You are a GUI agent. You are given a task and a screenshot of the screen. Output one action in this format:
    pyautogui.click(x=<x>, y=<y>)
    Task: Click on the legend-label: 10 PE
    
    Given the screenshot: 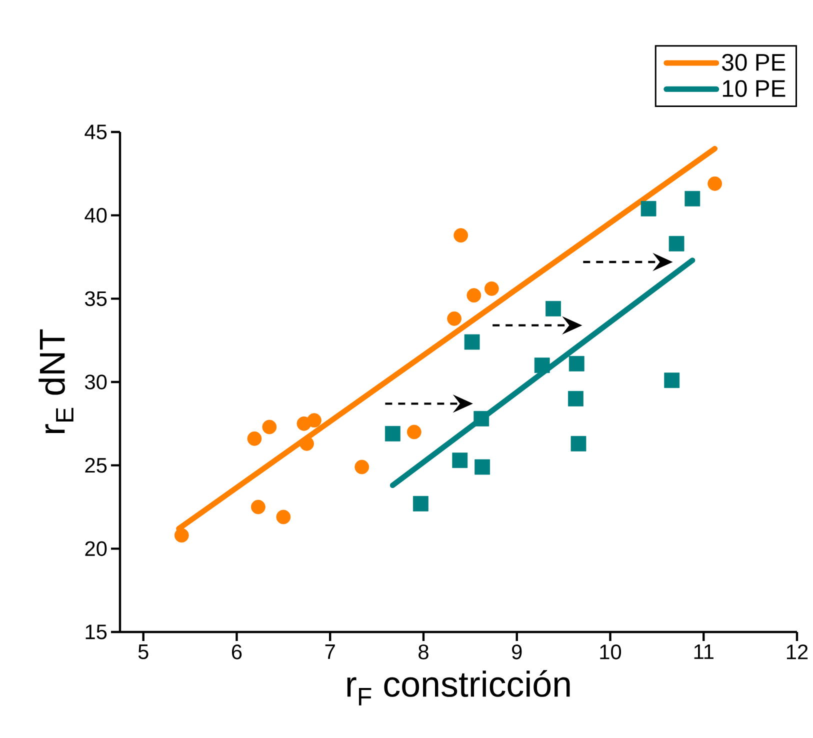 What is the action you would take?
    pyautogui.click(x=754, y=88)
    